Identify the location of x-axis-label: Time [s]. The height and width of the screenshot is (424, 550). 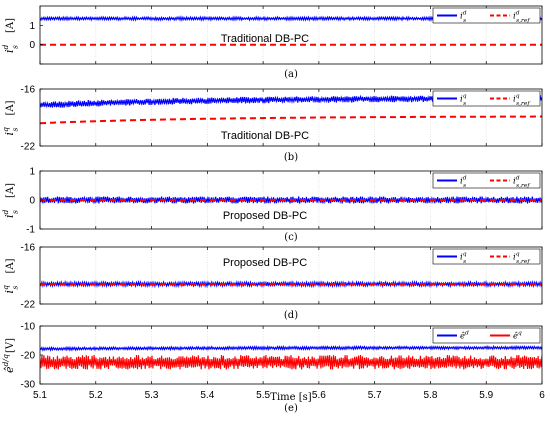
(290, 397).